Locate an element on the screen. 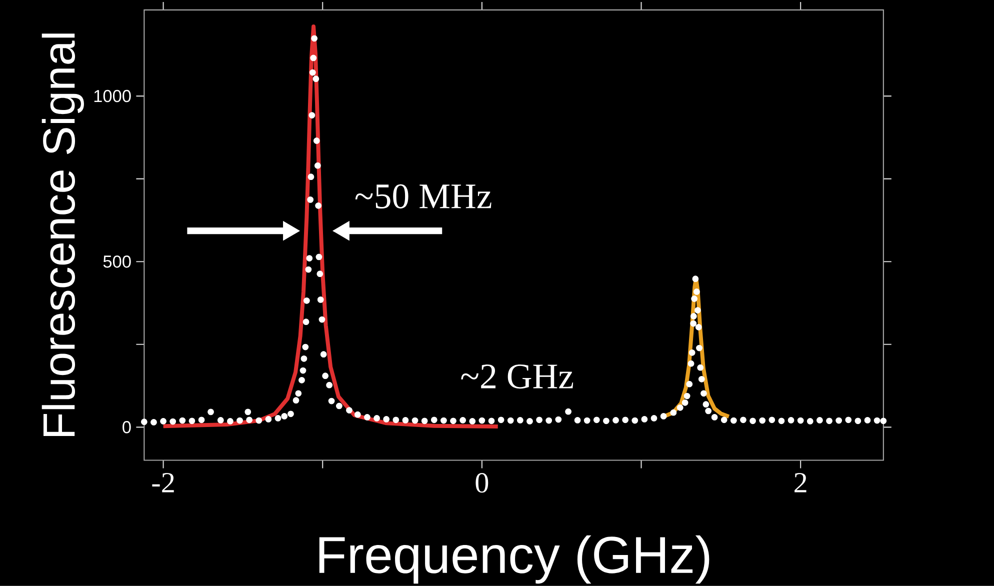  y-tick-label: 500 is located at coordinates (117, 262).